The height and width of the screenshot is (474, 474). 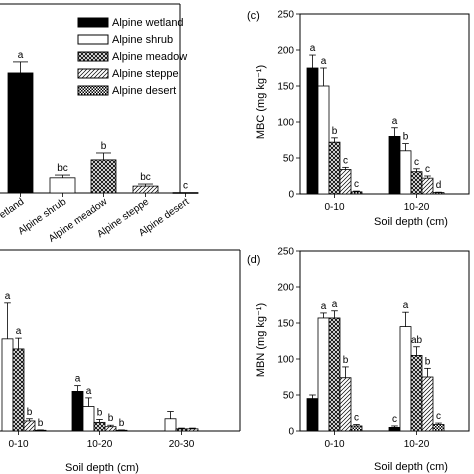 I want to click on panel-c-10-20-wetland-letter: a, so click(x=395, y=121).